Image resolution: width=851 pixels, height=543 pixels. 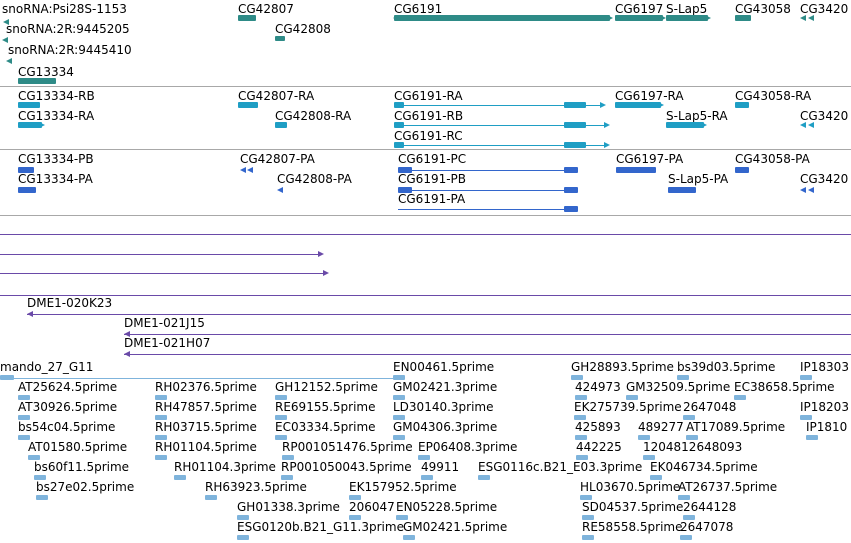 What do you see at coordinates (639, 9) in the screenshot?
I see `gene-label: CG6197` at bounding box center [639, 9].